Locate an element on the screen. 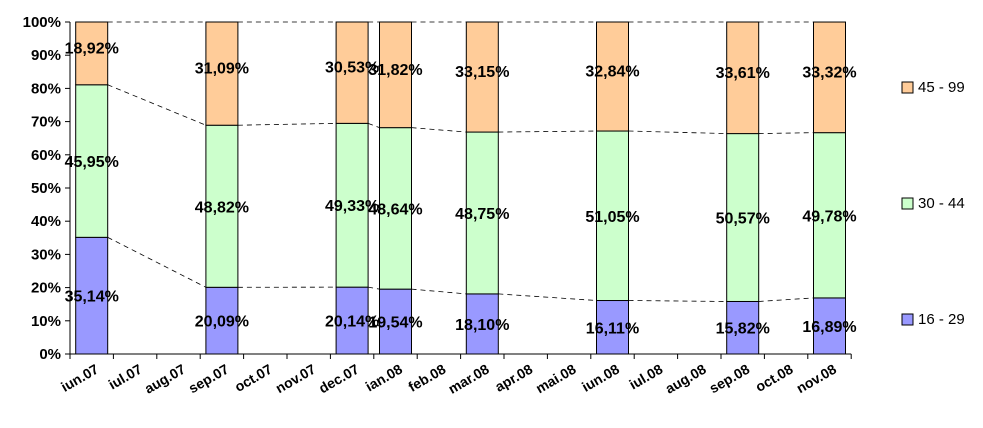 Image resolution: width=983 pixels, height=428 pixels. y-tick-label: 30% is located at coordinates (46, 254).